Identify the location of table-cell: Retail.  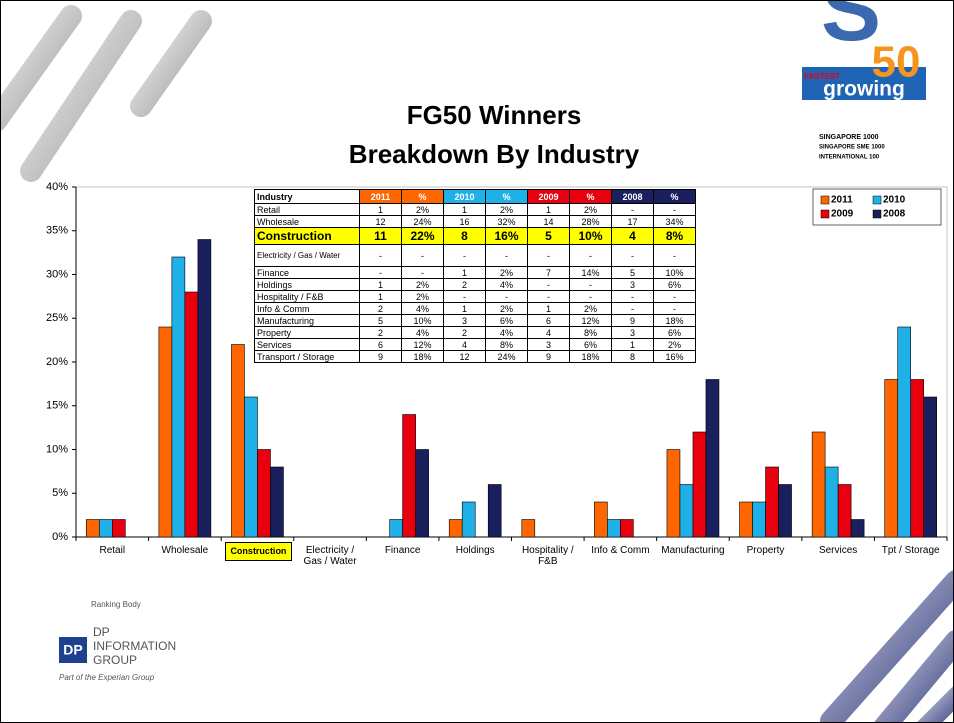
(307, 209).